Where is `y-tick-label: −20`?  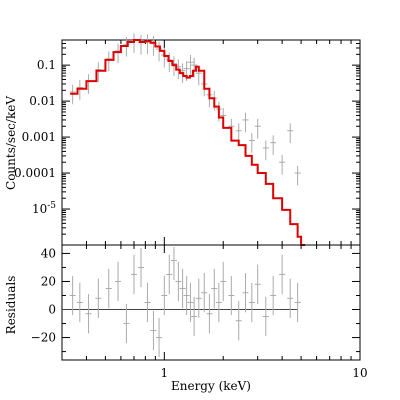
y-tick-label: −20 is located at coordinates (43, 338).